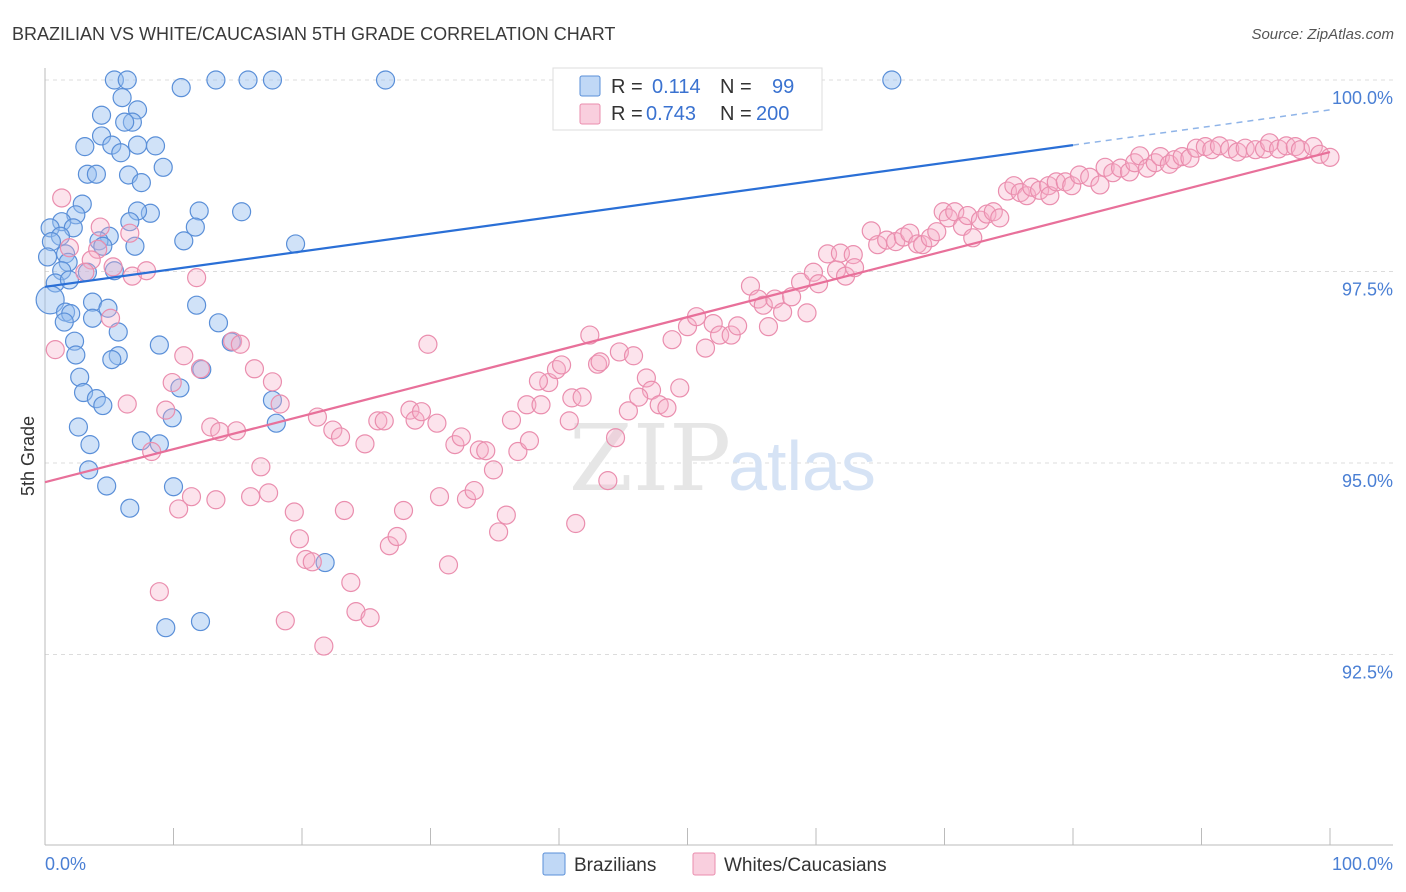 The width and height of the screenshot is (1406, 892). Describe the element at coordinates (736, 114) in the screenshot. I see `legend-n-label-2: N =` at that location.